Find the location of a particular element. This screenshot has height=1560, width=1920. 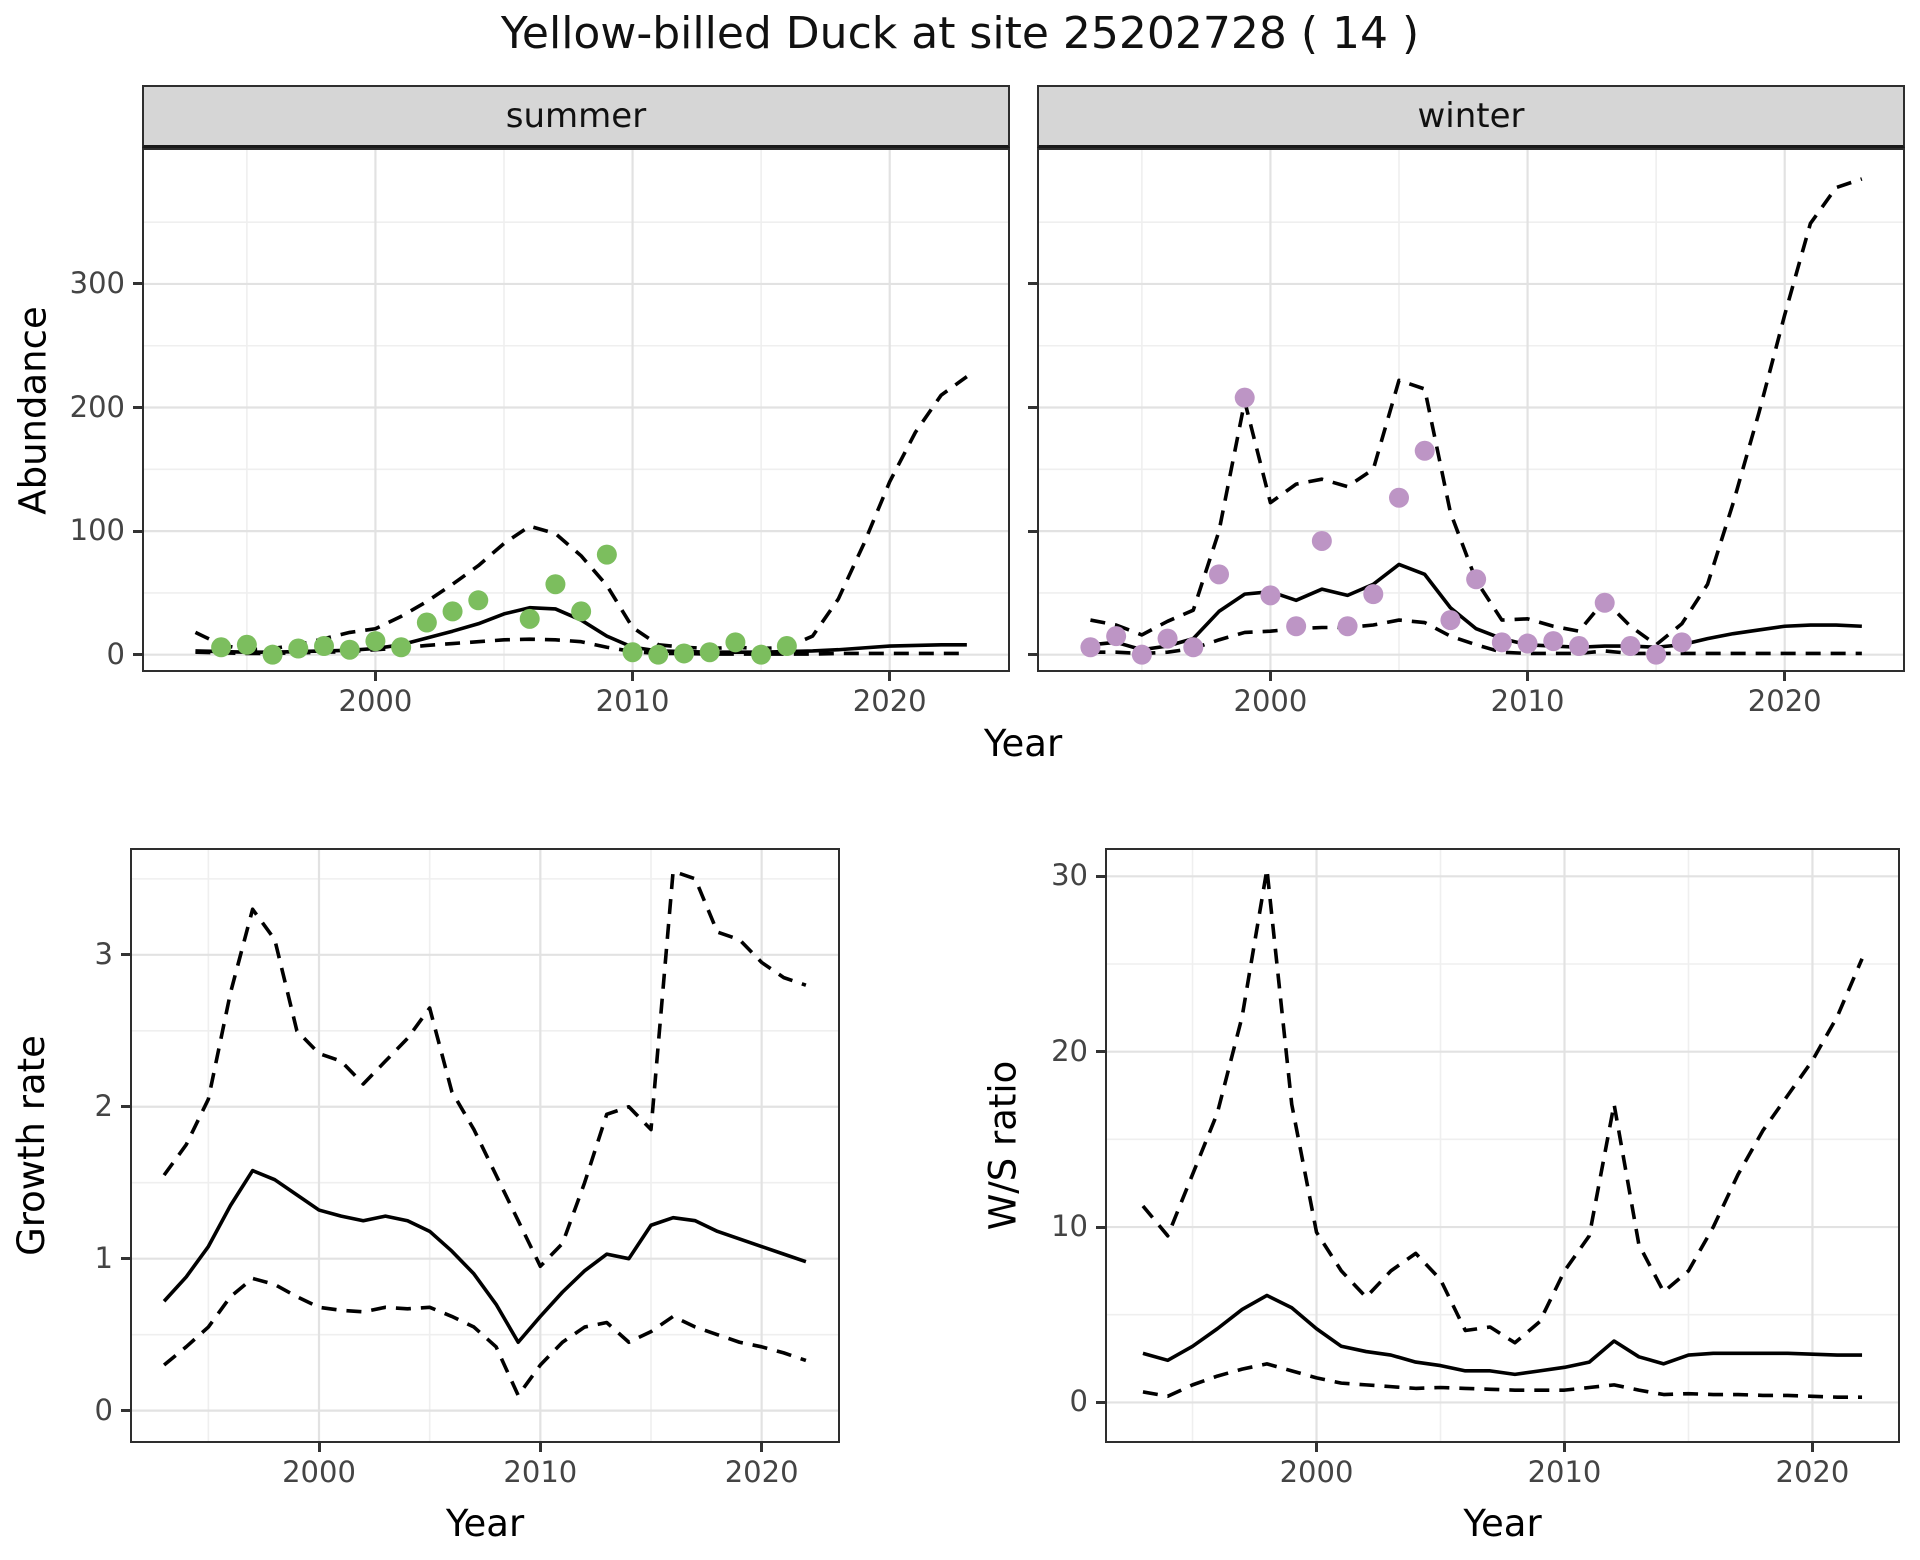

ws-ratio-x-tick-label: 2000 is located at coordinates (1316, 1472).